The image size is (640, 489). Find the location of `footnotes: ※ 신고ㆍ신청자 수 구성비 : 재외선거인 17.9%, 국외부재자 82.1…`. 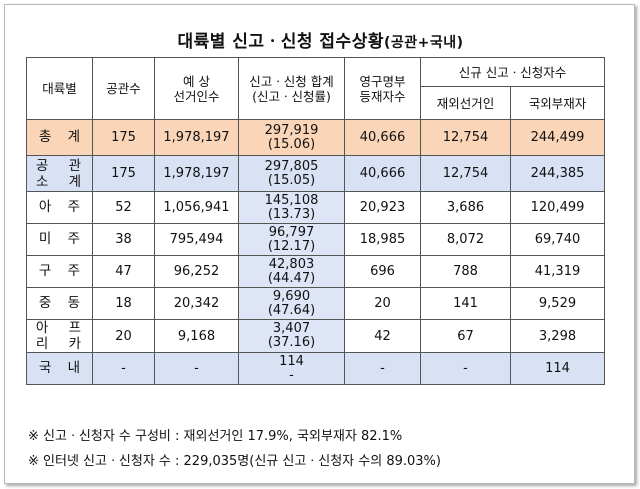

footnotes: ※ 신고ㆍ신청자 수 구성비 : 재외선거인 17.9%, 국외부재자 82.1… is located at coordinates (234, 449).